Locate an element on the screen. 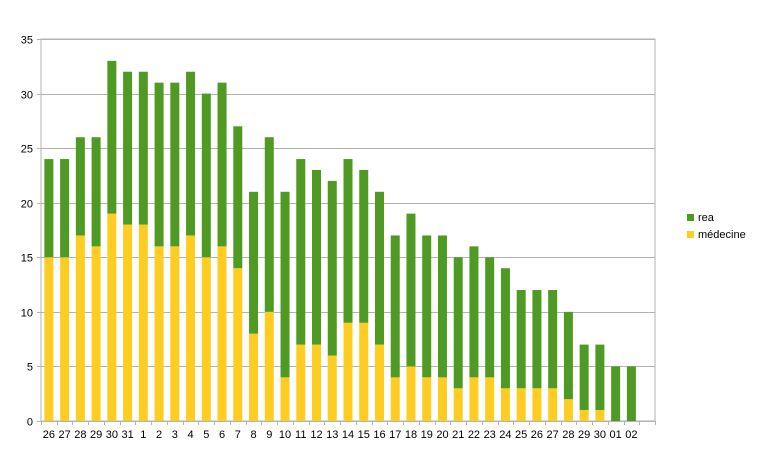 The width and height of the screenshot is (760, 460). x-tick-label: 30 is located at coordinates (112, 435).